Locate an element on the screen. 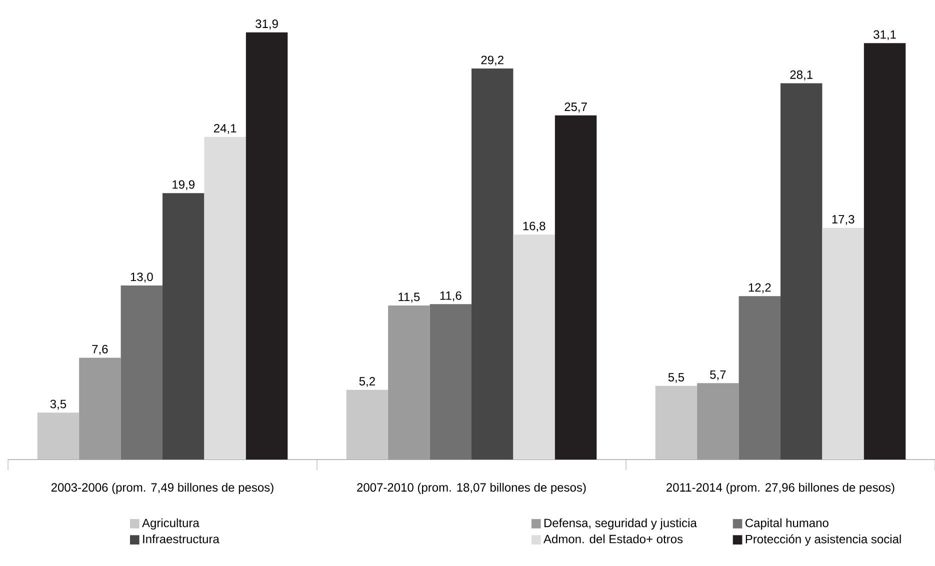  data-label: 5,2 is located at coordinates (367, 381).